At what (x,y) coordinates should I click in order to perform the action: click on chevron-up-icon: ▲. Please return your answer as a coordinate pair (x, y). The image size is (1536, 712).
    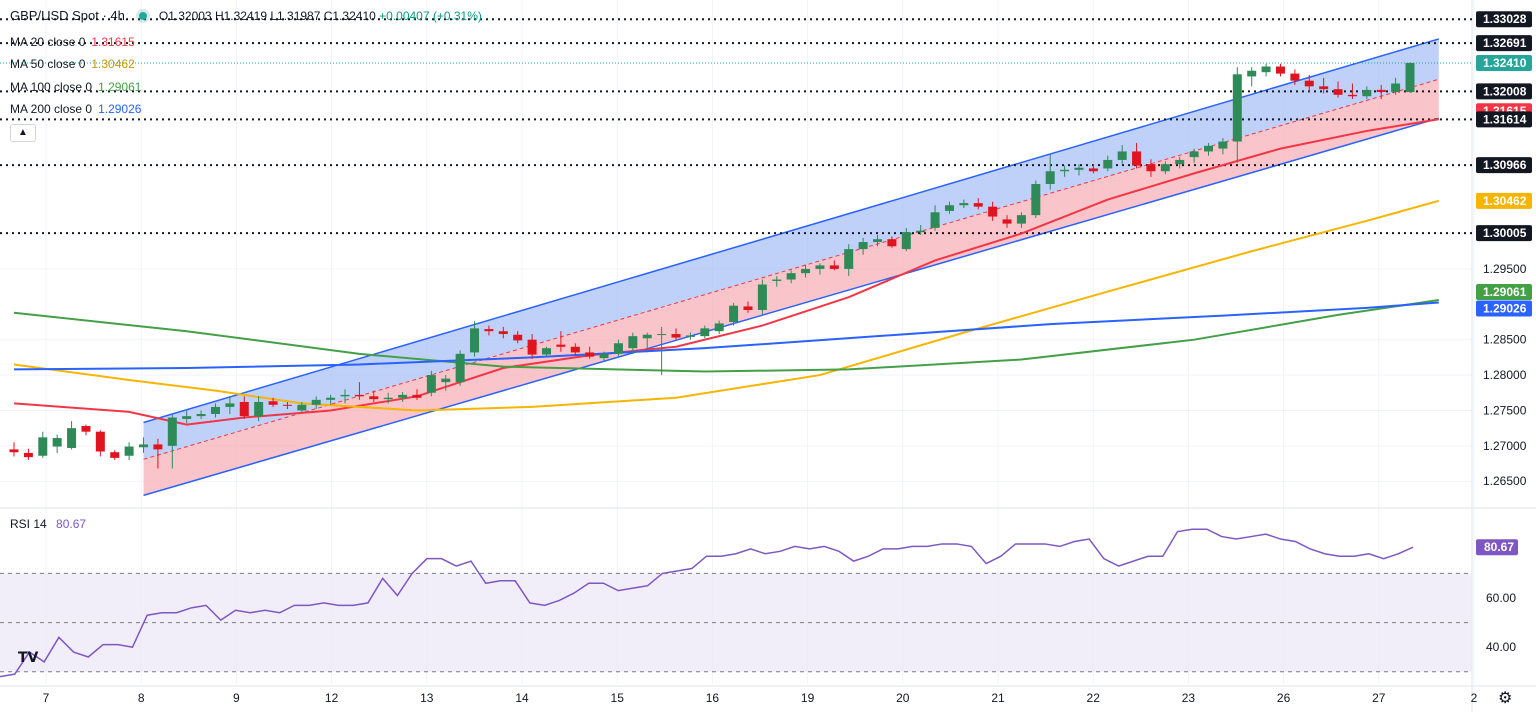
    Looking at the image, I should click on (23, 132).